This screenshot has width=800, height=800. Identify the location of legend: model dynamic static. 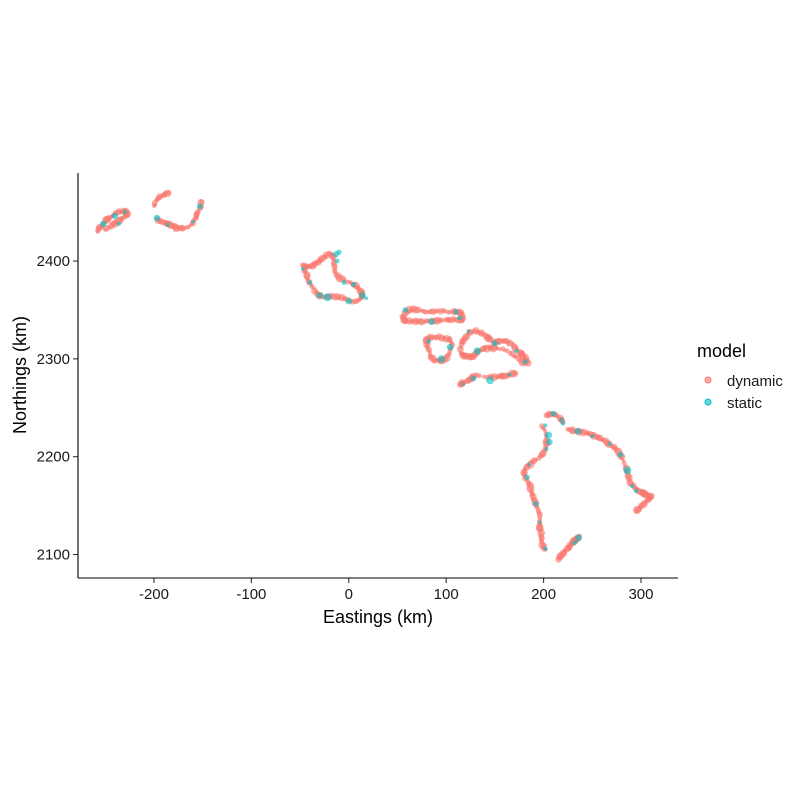
(740, 376).